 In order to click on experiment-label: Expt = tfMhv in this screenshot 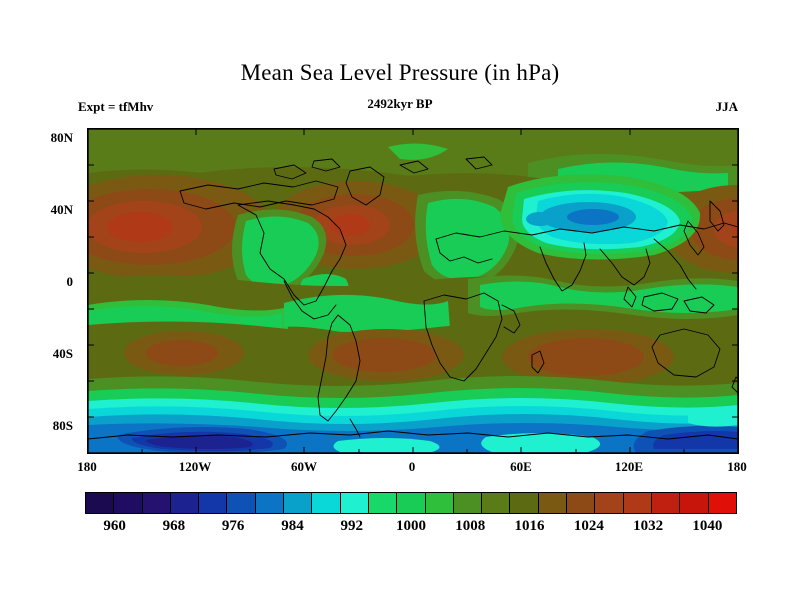, I will do `click(116, 106)`.